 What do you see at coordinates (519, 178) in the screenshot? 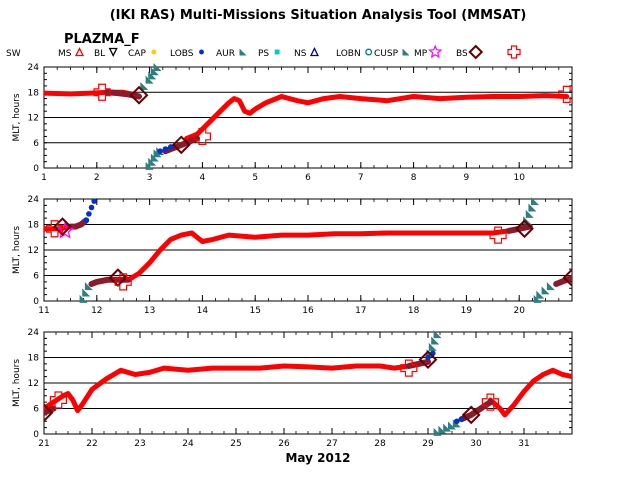
I see `x-tick-label: 10` at bounding box center [519, 178].